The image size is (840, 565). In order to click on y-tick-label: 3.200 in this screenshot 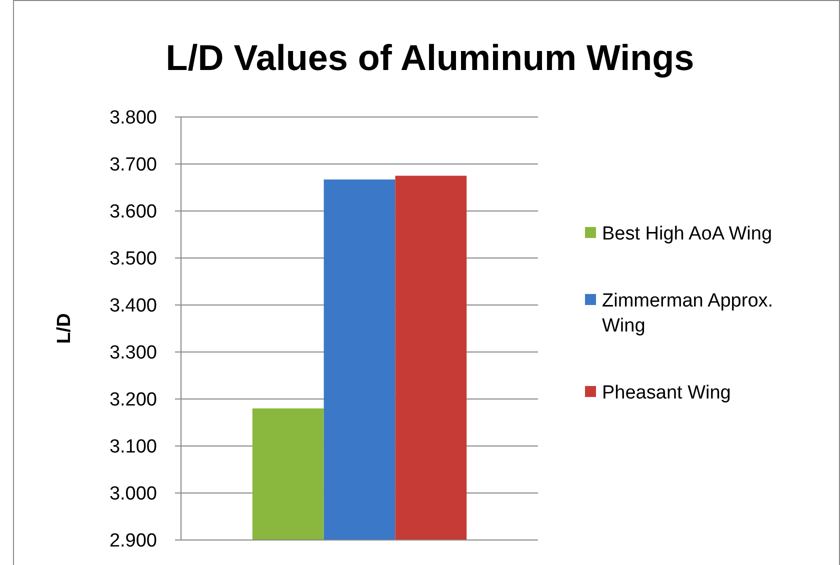, I will do `click(133, 400)`.